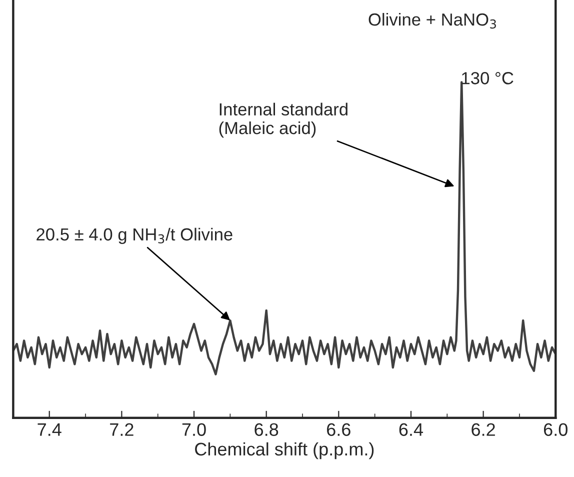 The image size is (574, 477). I want to click on x-tick-label: 6.4, so click(411, 429).